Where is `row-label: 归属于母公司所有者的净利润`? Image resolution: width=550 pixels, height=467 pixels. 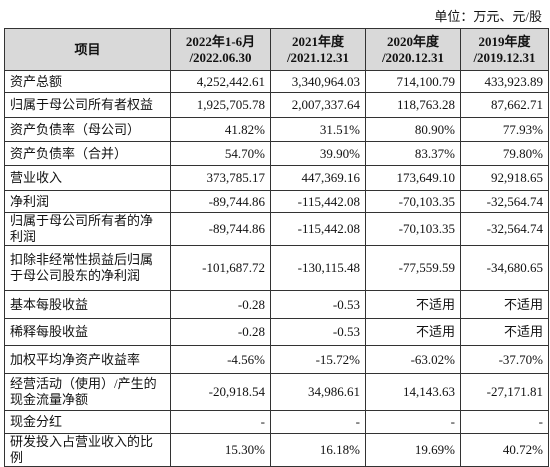 row-label: 归属于母公司所有者的净利润 is located at coordinates (87, 229).